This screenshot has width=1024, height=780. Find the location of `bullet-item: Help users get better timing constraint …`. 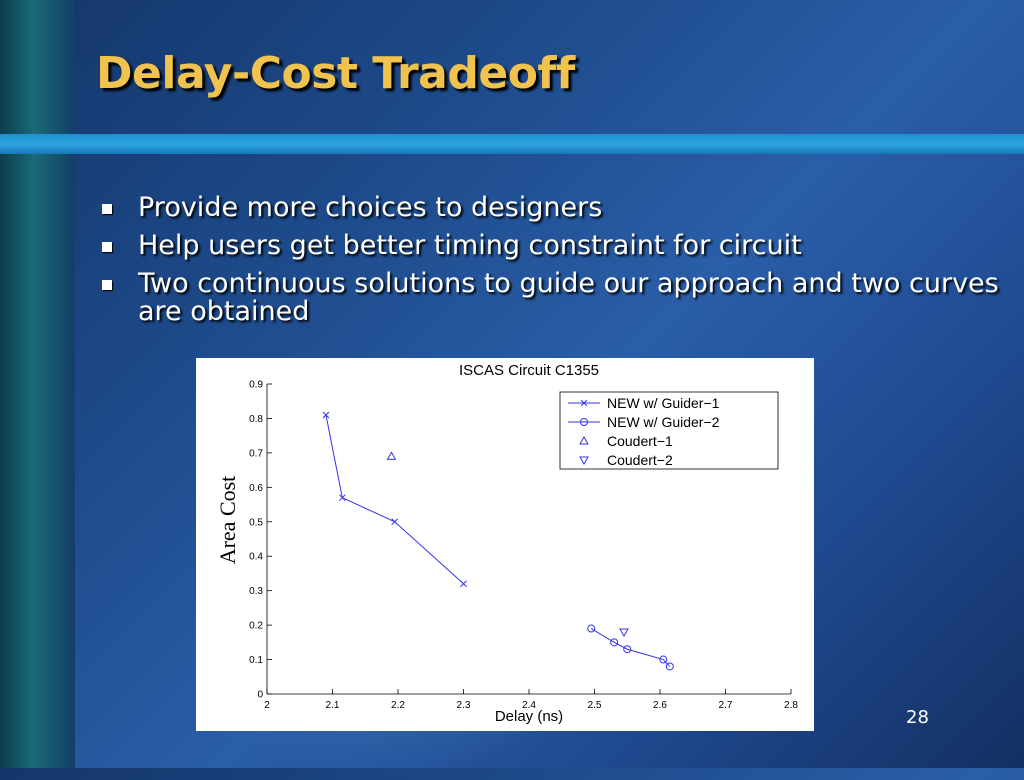

bullet-item: Help users get better timing constraint … is located at coordinates (550, 246).